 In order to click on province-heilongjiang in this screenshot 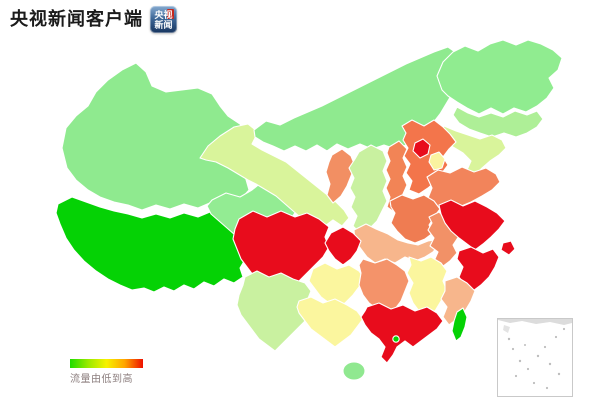, I will do `click(499, 77)`.